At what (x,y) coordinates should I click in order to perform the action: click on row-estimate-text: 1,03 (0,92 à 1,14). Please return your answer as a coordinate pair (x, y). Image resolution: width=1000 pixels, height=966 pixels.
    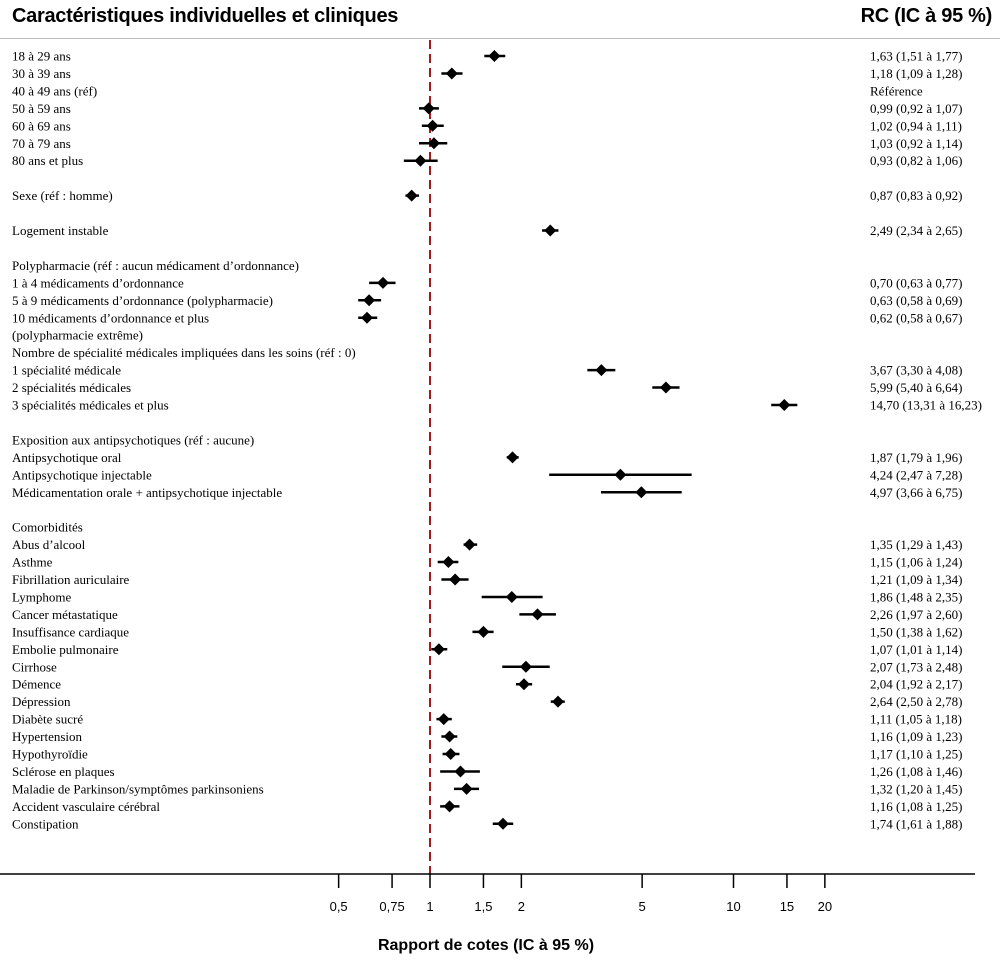
    Looking at the image, I should click on (916, 143).